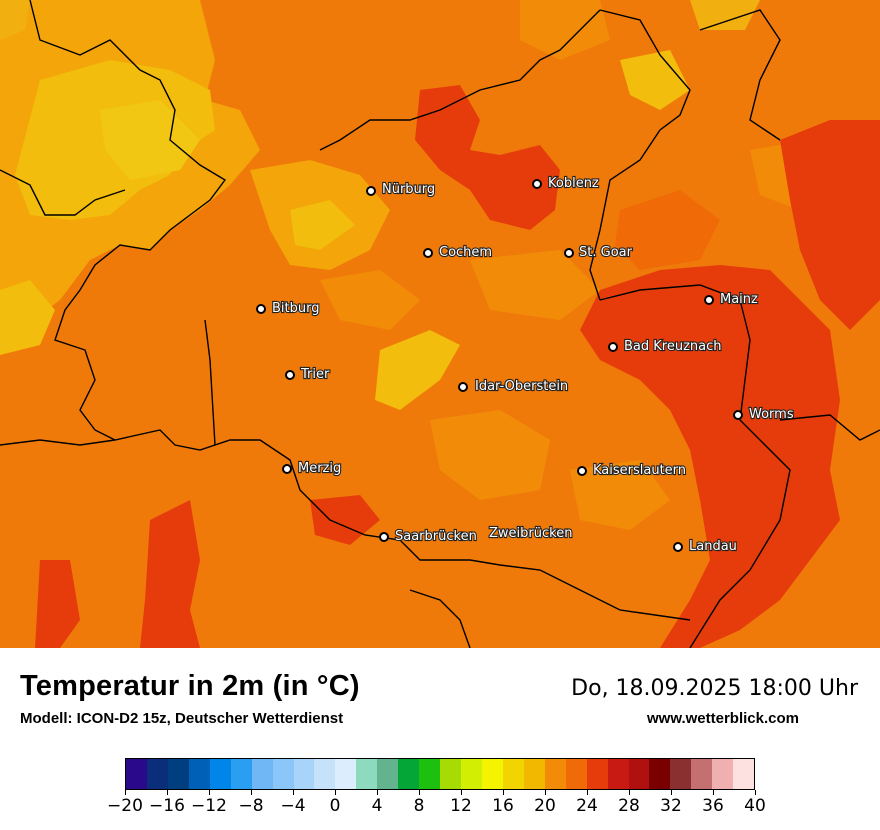 Image resolution: width=880 pixels, height=830 pixels. I want to click on city-zweibruecken: Zweibrücken, so click(531, 533).